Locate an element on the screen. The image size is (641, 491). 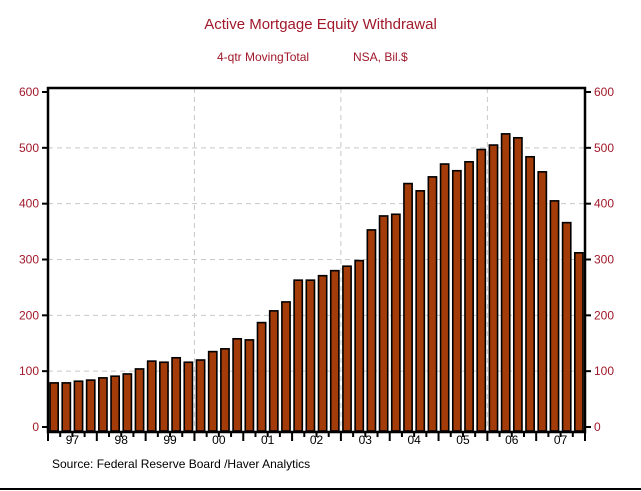
bar-2000Q4 is located at coordinates (237, 384).